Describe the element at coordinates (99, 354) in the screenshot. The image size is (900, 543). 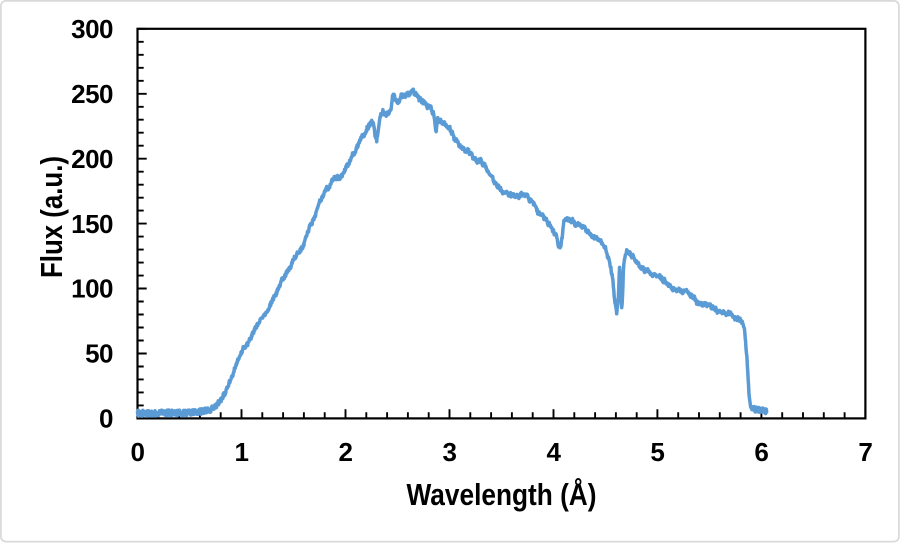
I see `svg-text: 50` at that location.